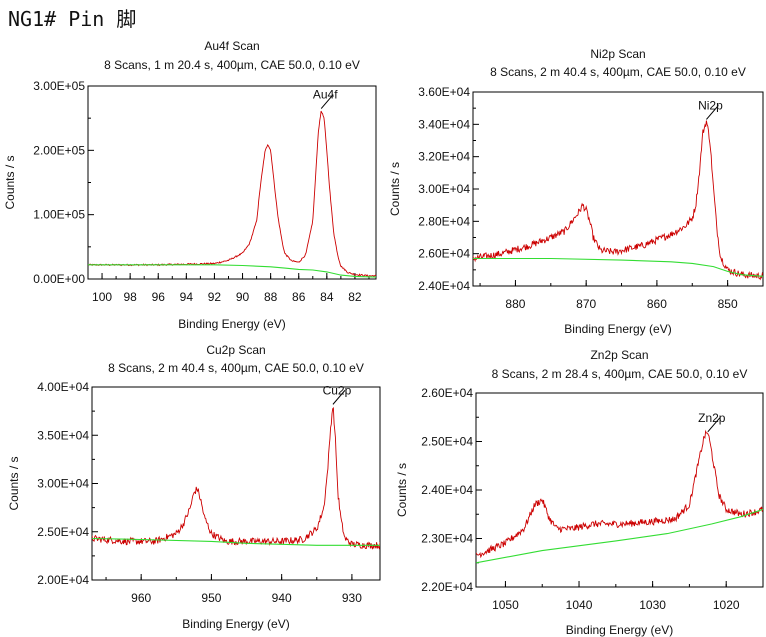  I want to click on peak-label: Ni2p, so click(710, 105).